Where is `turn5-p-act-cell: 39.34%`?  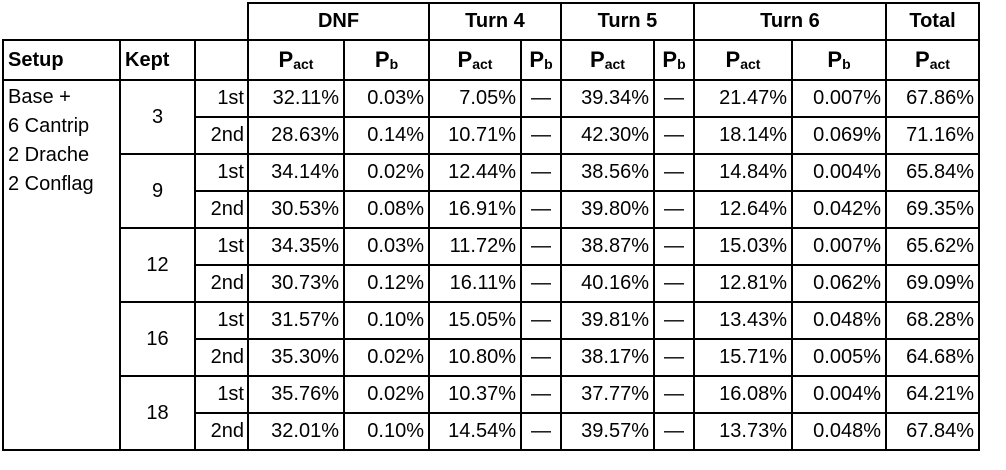 turn5-p-act-cell: 39.34% is located at coordinates (607, 98).